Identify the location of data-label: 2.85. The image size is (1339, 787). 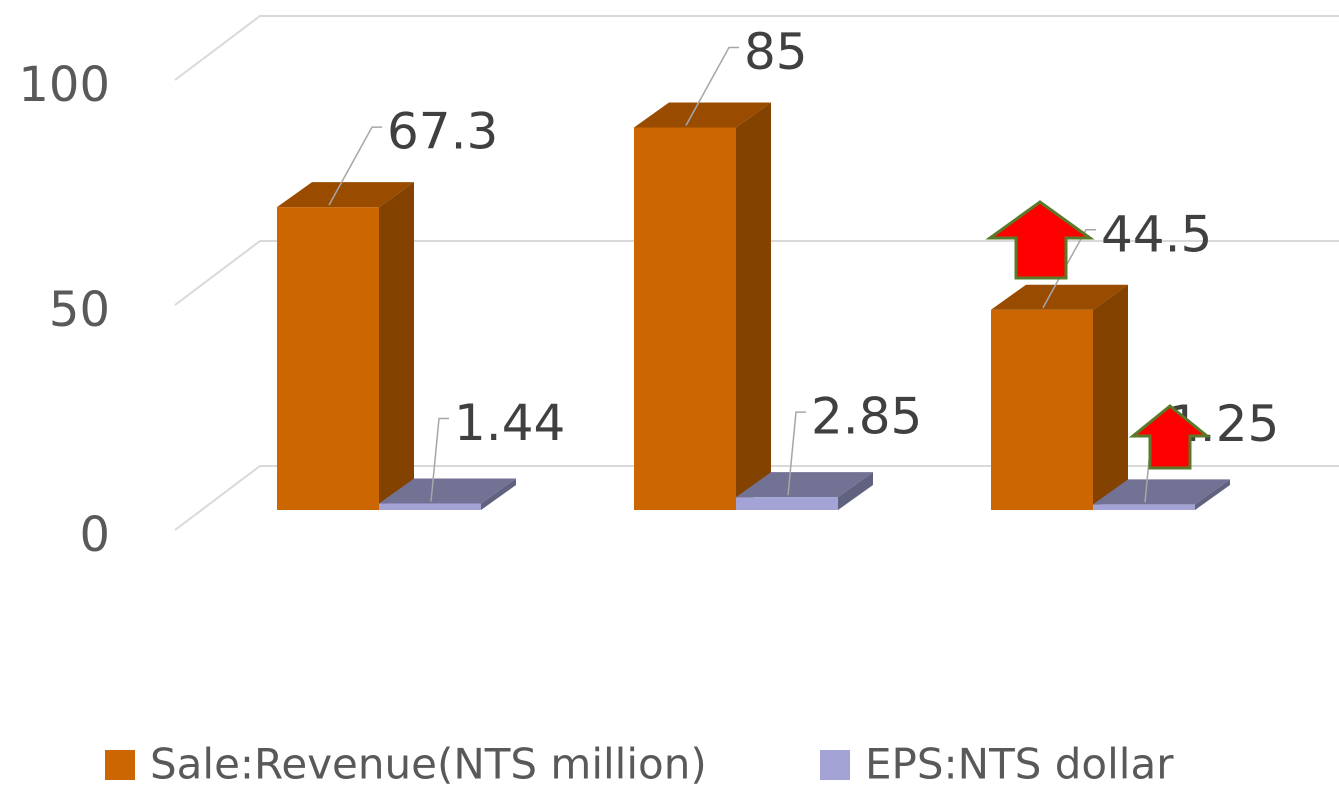
(866, 417).